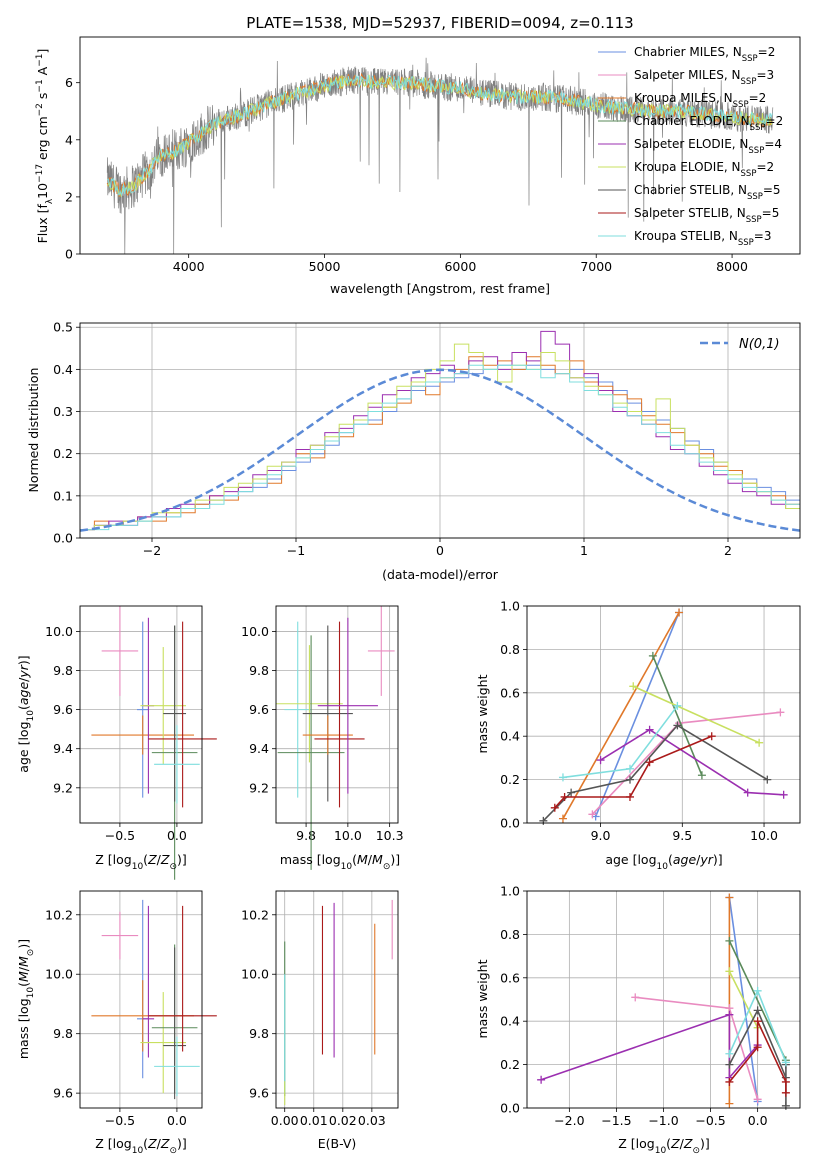  What do you see at coordinates (63, 495) in the screenshot?
I see `y-tick-label: 0.1` at bounding box center [63, 495].